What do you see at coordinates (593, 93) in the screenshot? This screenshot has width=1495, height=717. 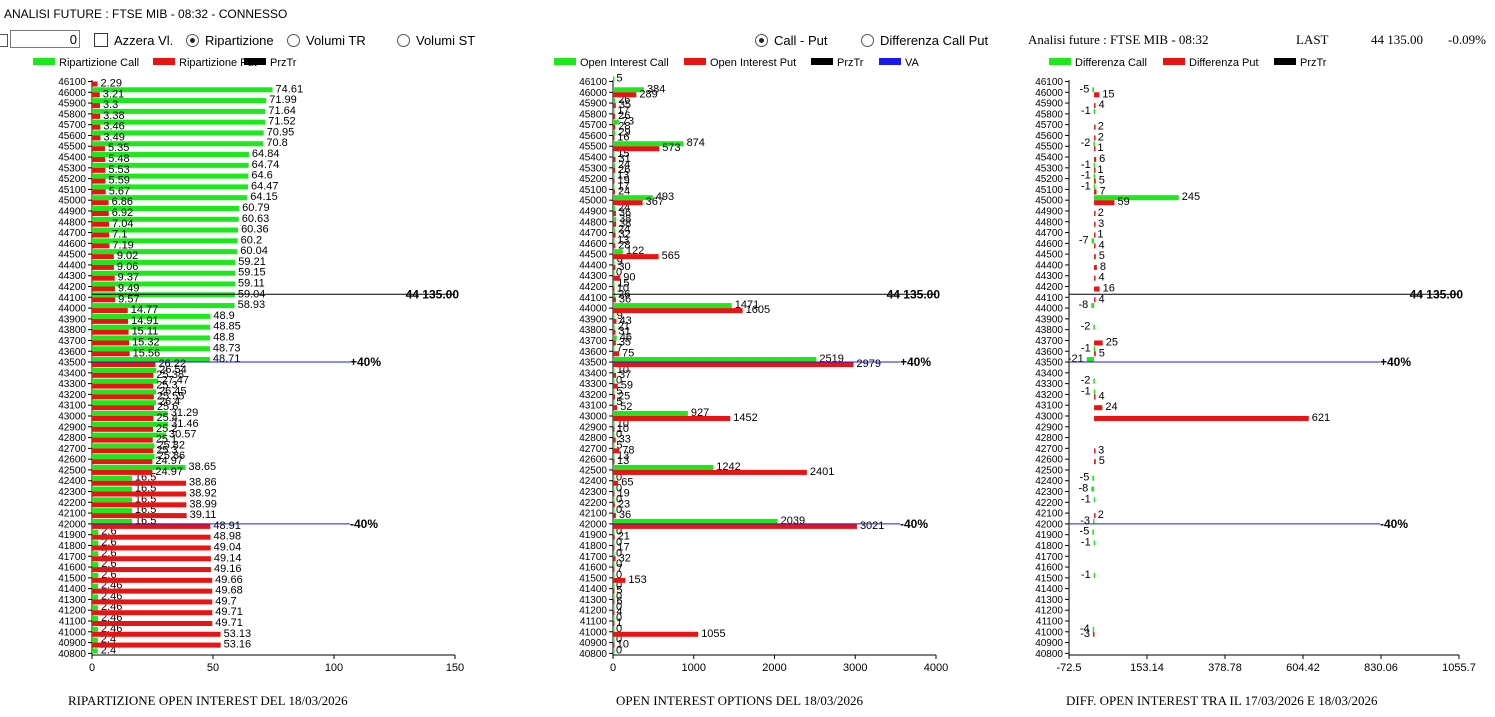 I see `strike-label: 46000` at bounding box center [593, 93].